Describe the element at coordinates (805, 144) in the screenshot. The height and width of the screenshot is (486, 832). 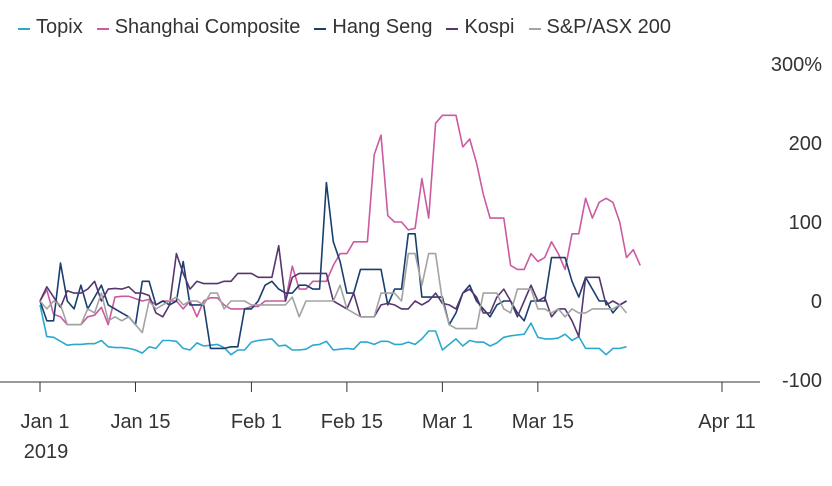
I see `y-tick-label: 200` at that location.